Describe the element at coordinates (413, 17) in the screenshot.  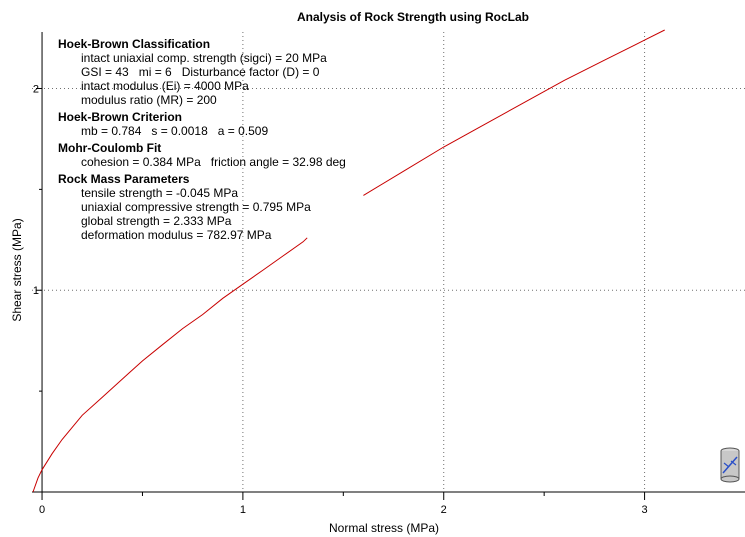
I see `chart-title: Analysis of Rock Strength using RocLab` at that location.